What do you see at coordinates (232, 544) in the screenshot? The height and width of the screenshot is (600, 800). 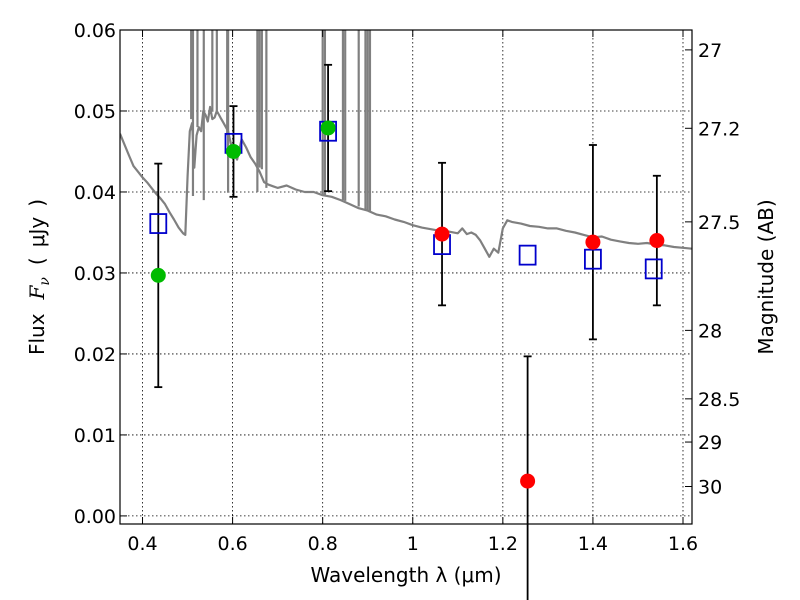 I see `x-tick-label: 0.6` at bounding box center [232, 544].